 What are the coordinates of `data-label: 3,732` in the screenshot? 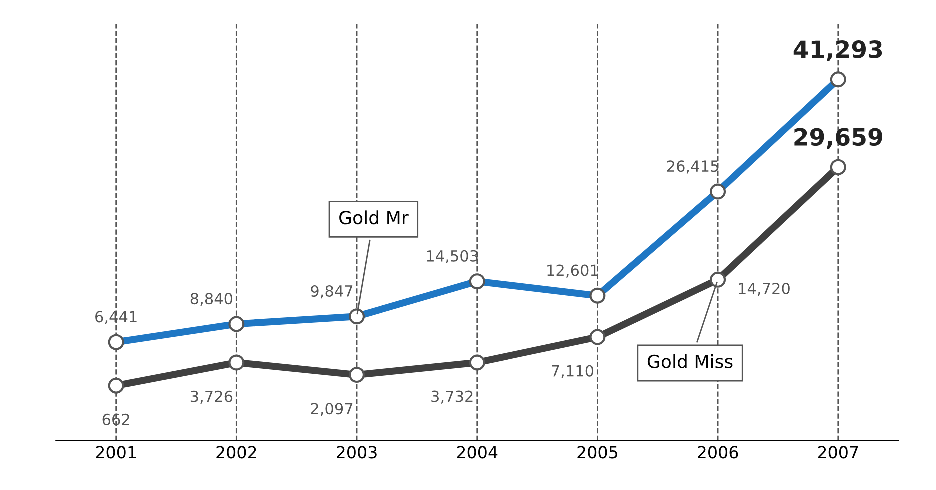 It's located at (452, 397).